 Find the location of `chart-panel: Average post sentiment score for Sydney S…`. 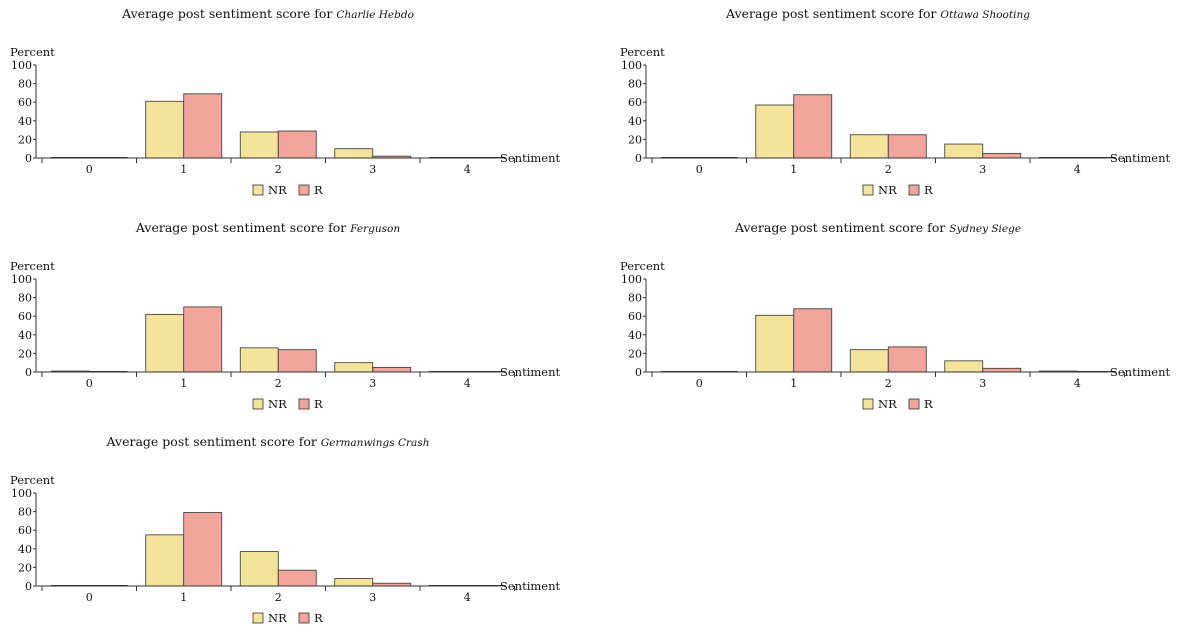

chart-panel: Average post sentiment score for Sydney S… is located at coordinates (895, 315).